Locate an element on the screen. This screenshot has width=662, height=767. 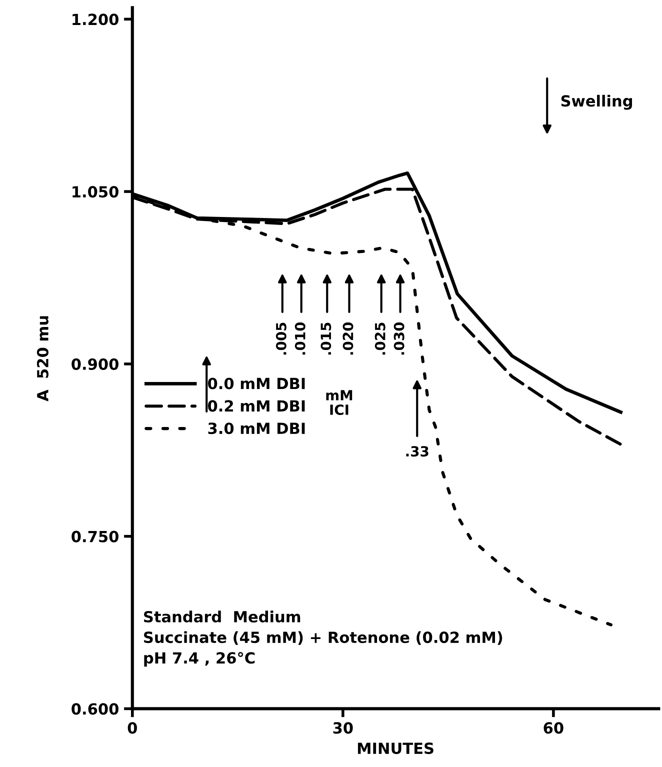
y-tick-label: 0.600 is located at coordinates (95, 709).